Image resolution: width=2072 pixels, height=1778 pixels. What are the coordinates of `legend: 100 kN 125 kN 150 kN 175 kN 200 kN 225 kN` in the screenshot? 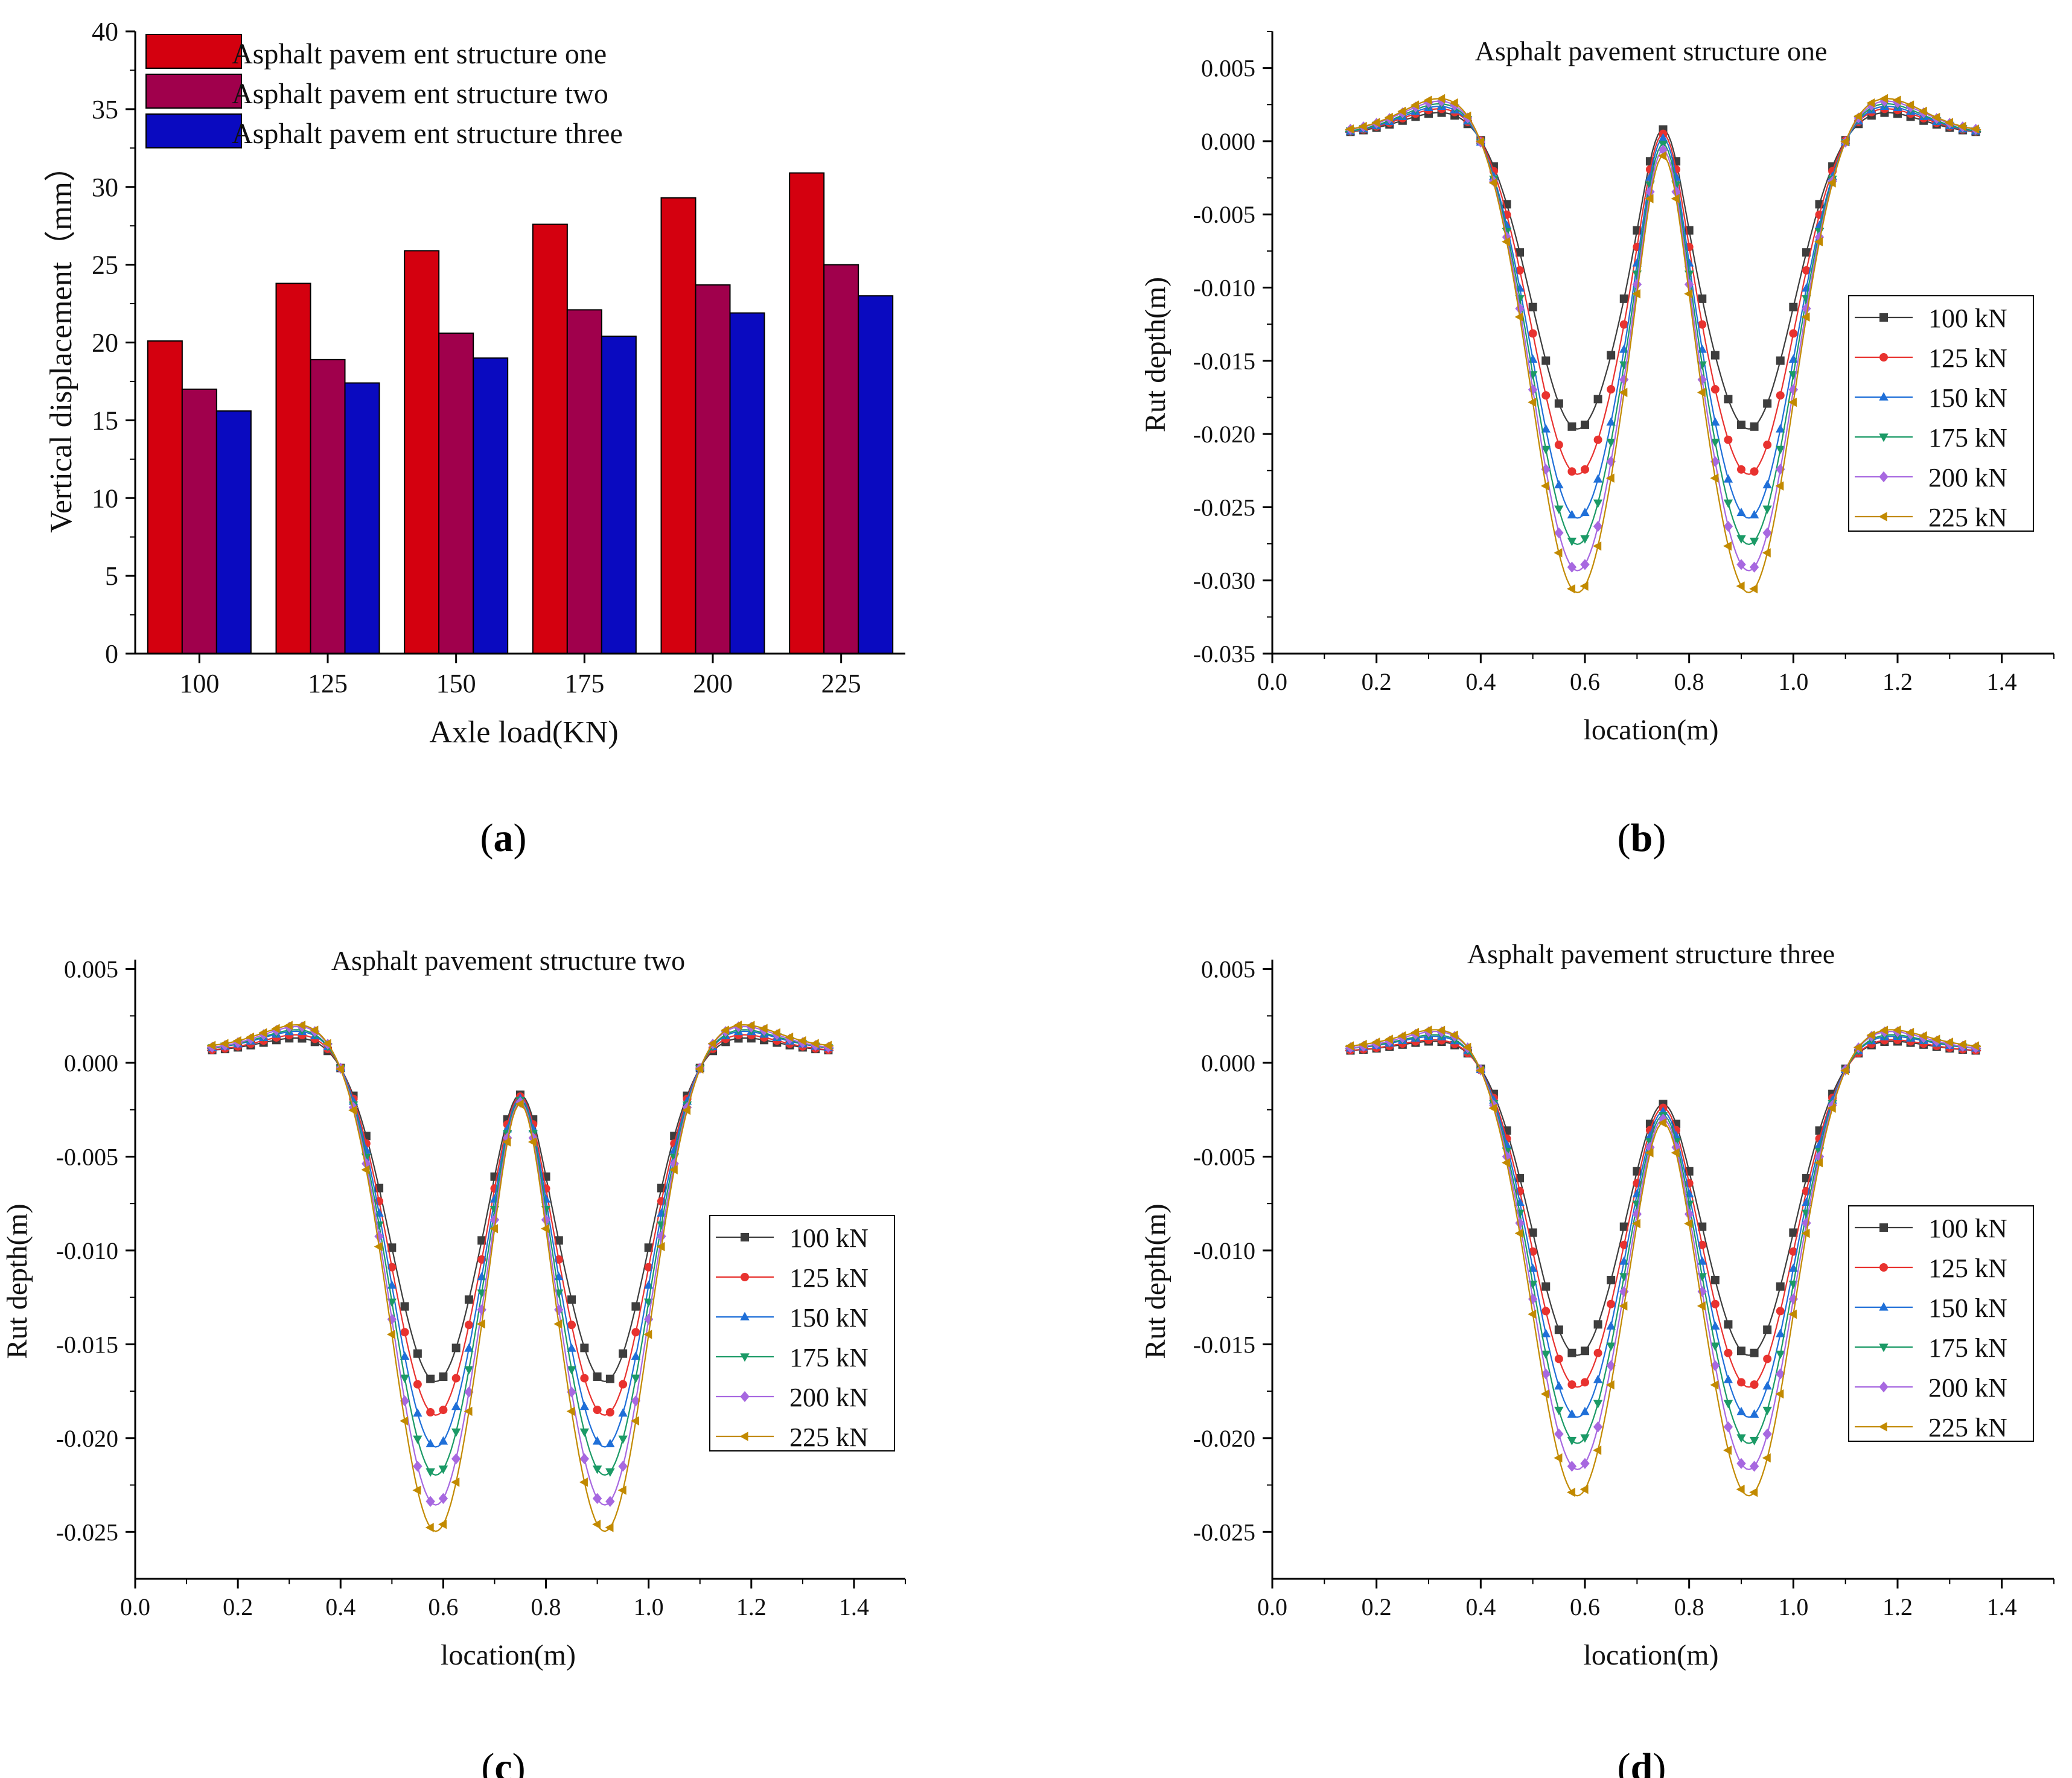 It's located at (1941, 413).